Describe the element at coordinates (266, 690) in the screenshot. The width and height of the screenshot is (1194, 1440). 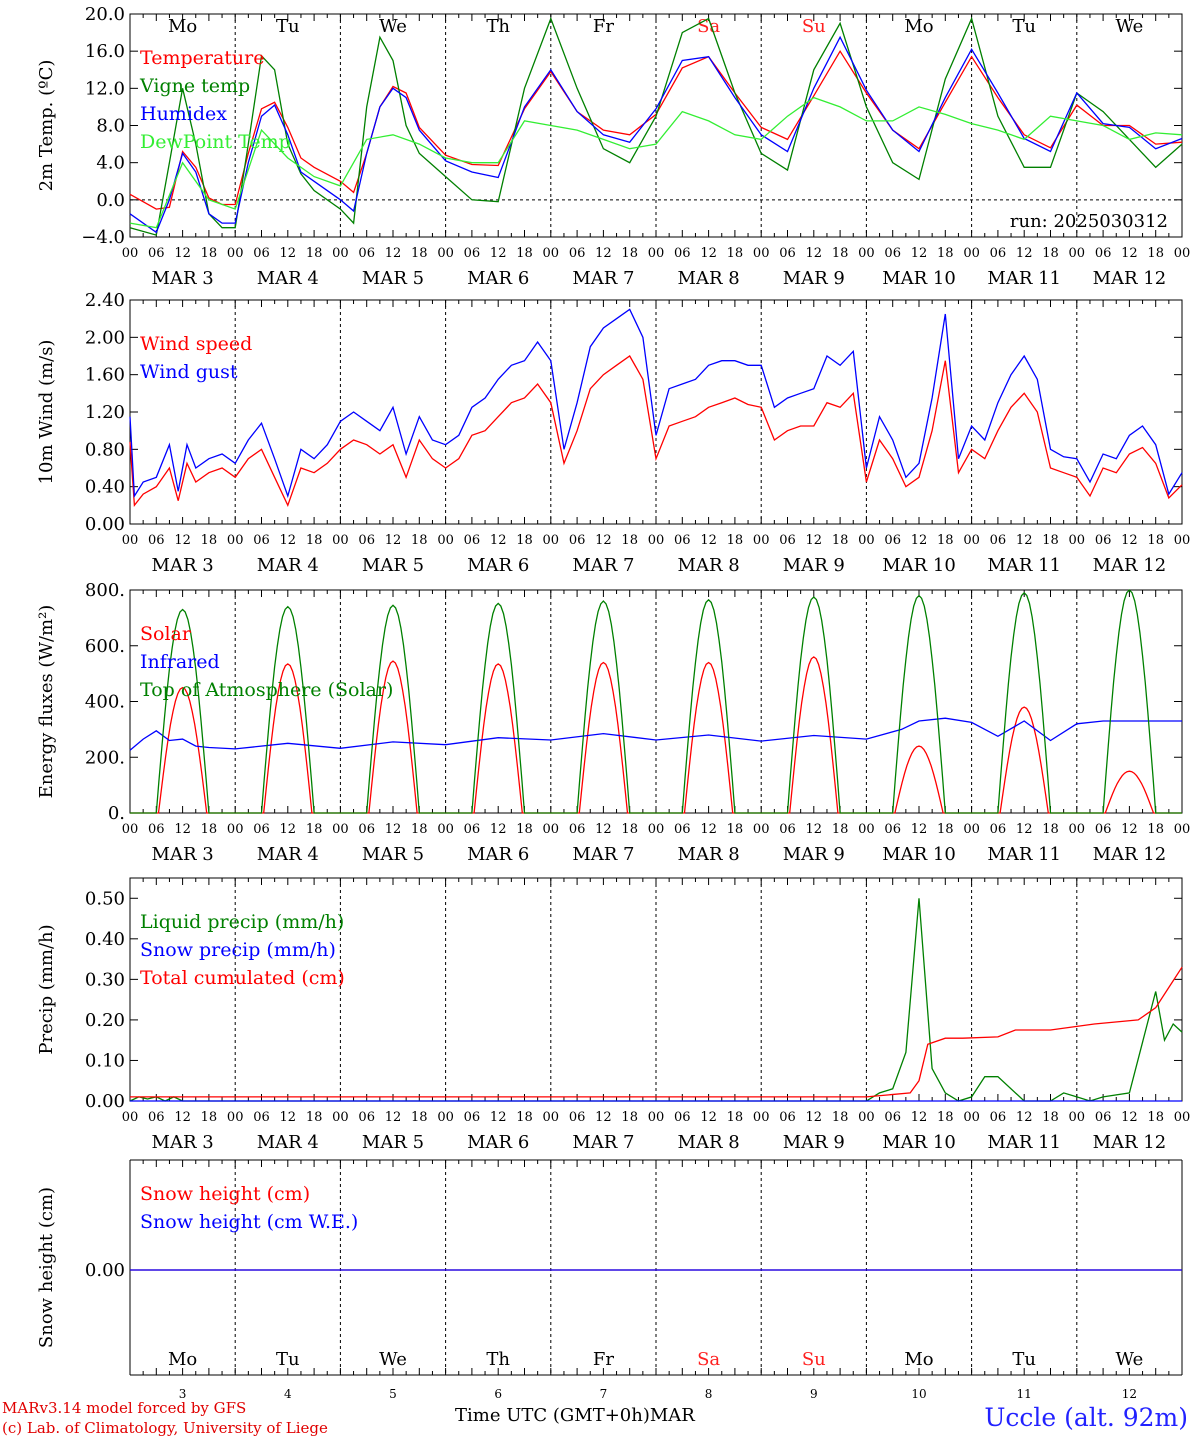
I see `legend-item: Top of Atmosphere (Solar)` at that location.